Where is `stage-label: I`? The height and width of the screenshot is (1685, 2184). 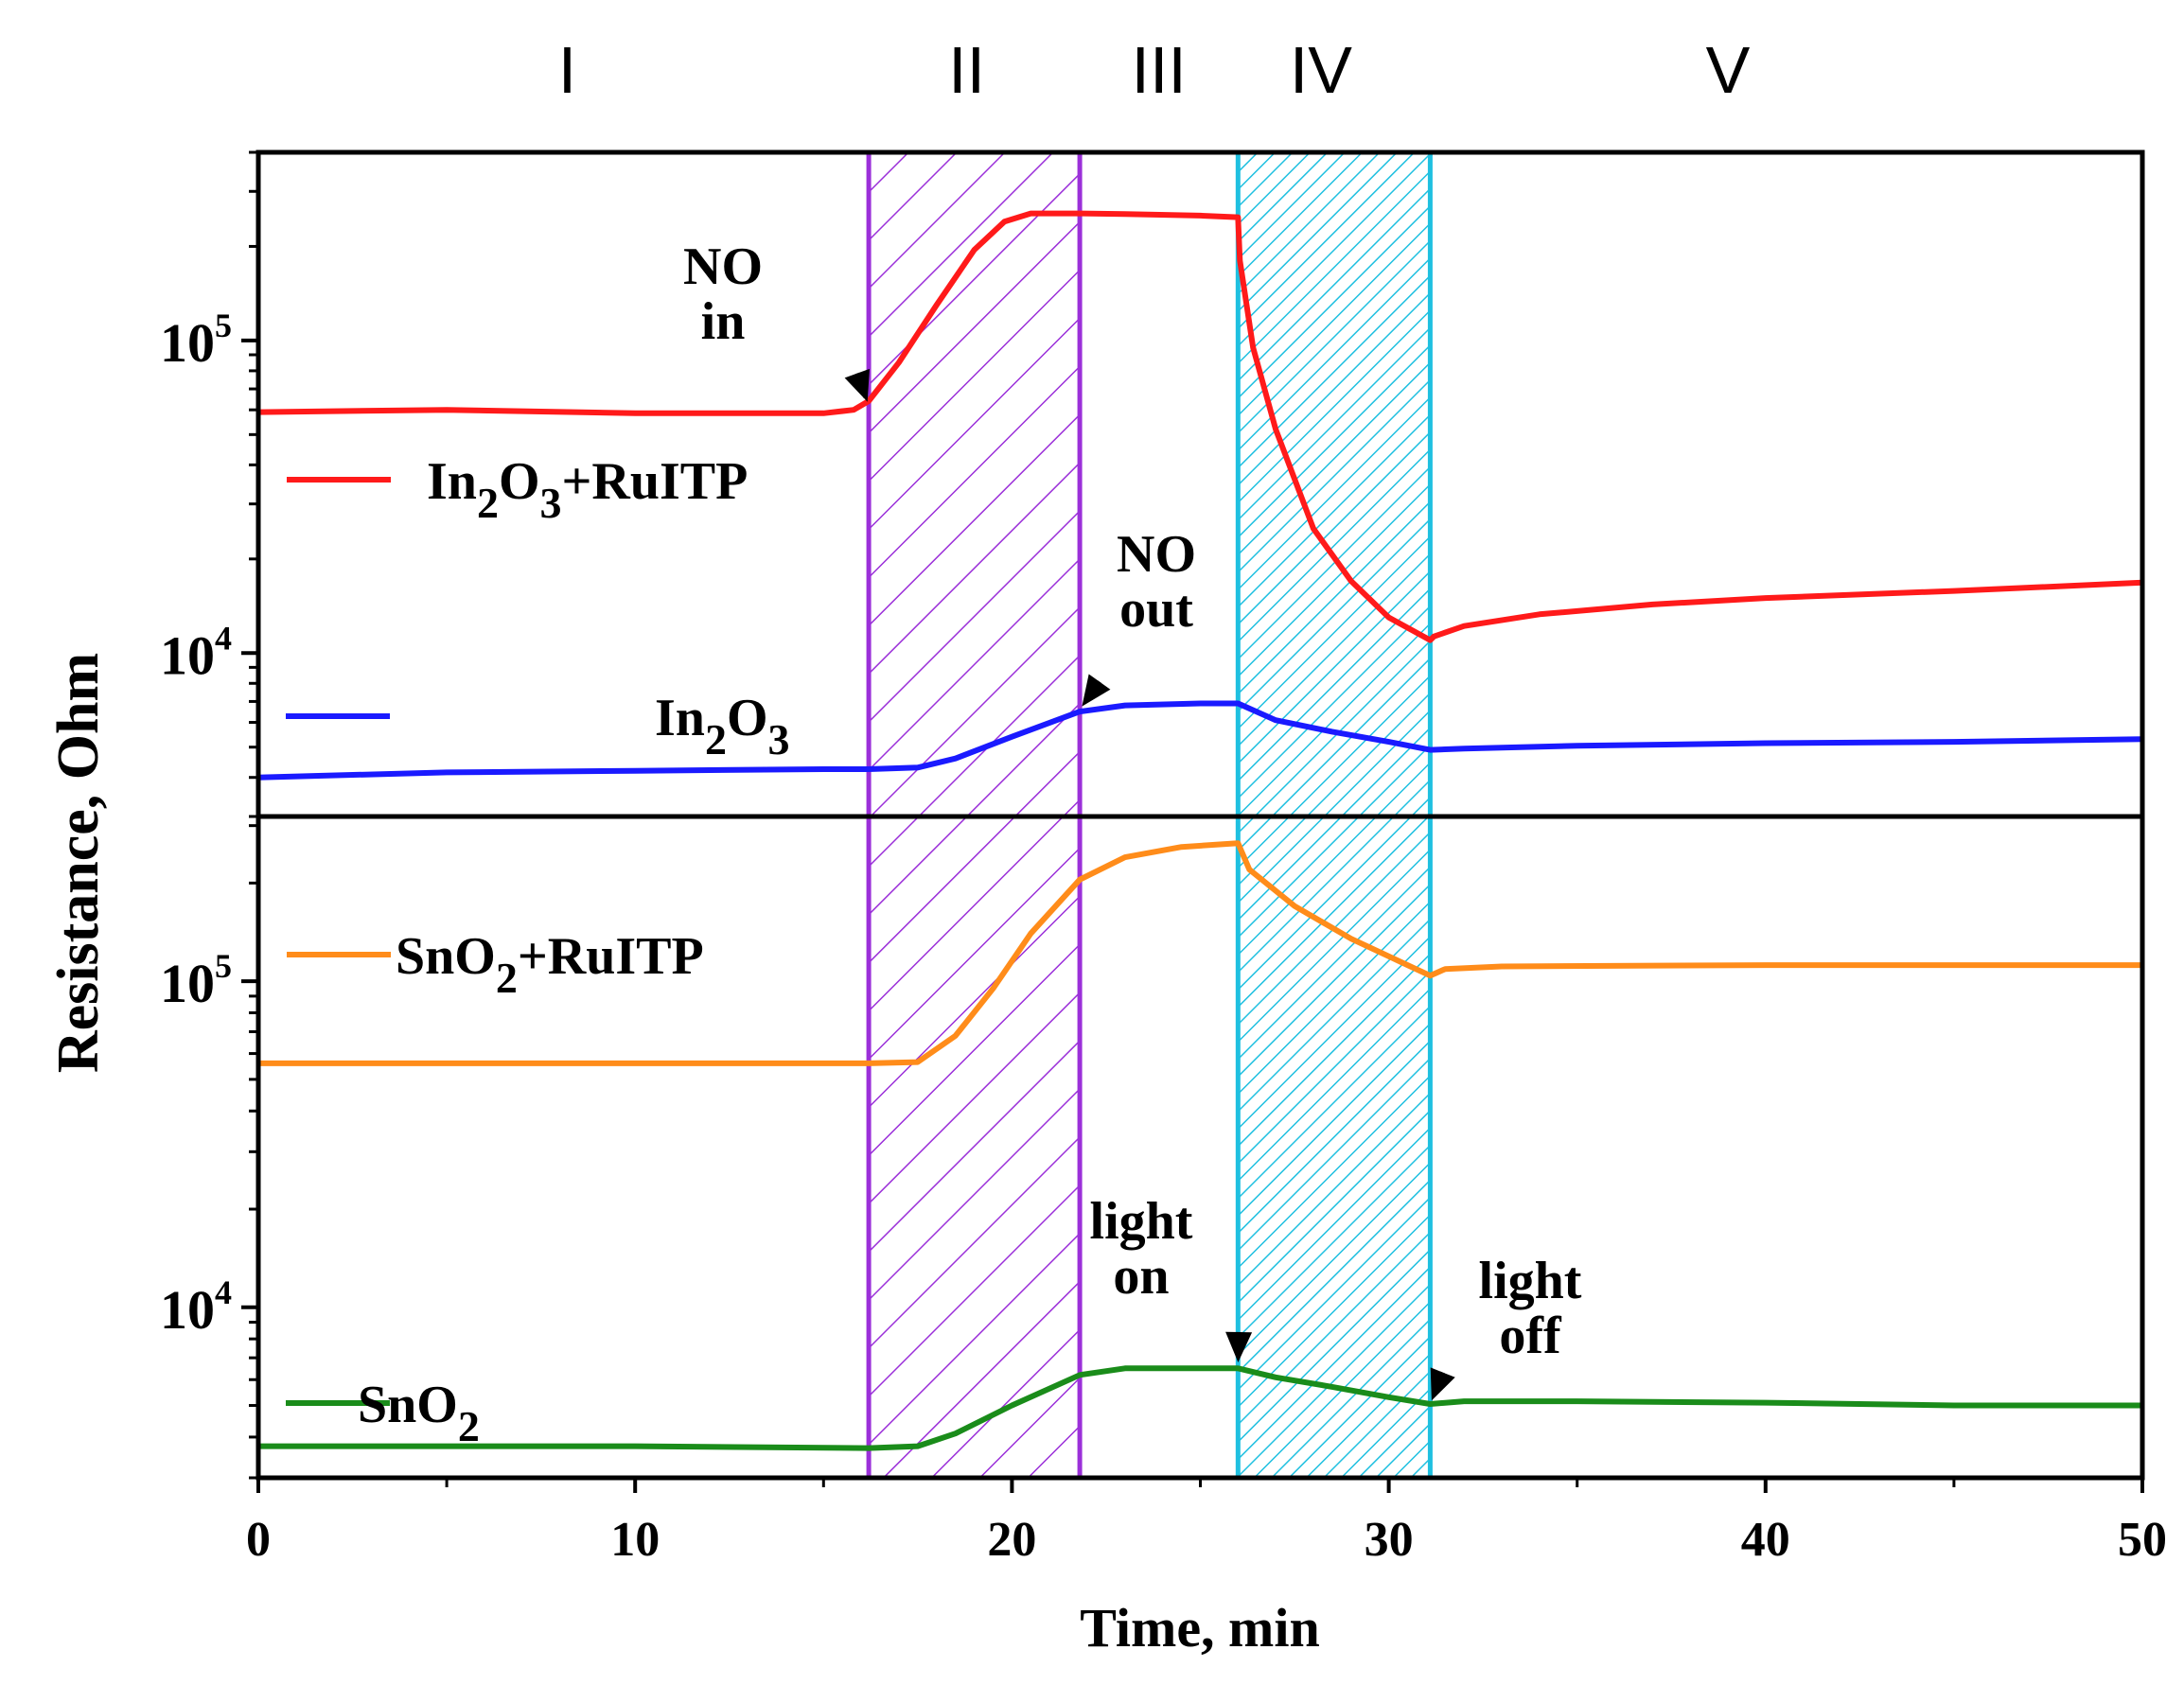
stage-label: I is located at coordinates (567, 70).